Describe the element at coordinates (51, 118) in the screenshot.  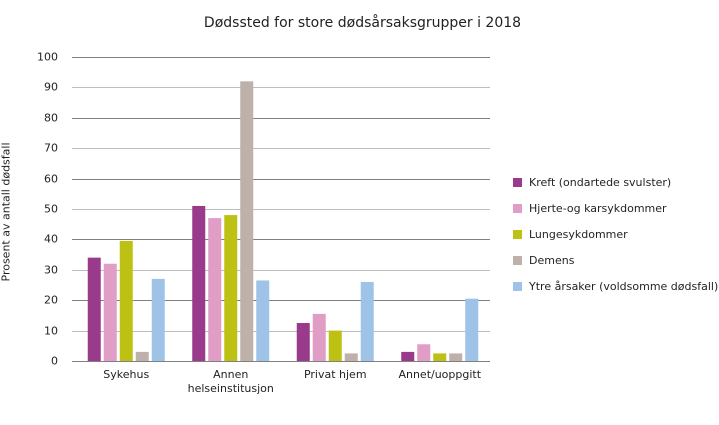
I see `y-tick-label: 80` at that location.